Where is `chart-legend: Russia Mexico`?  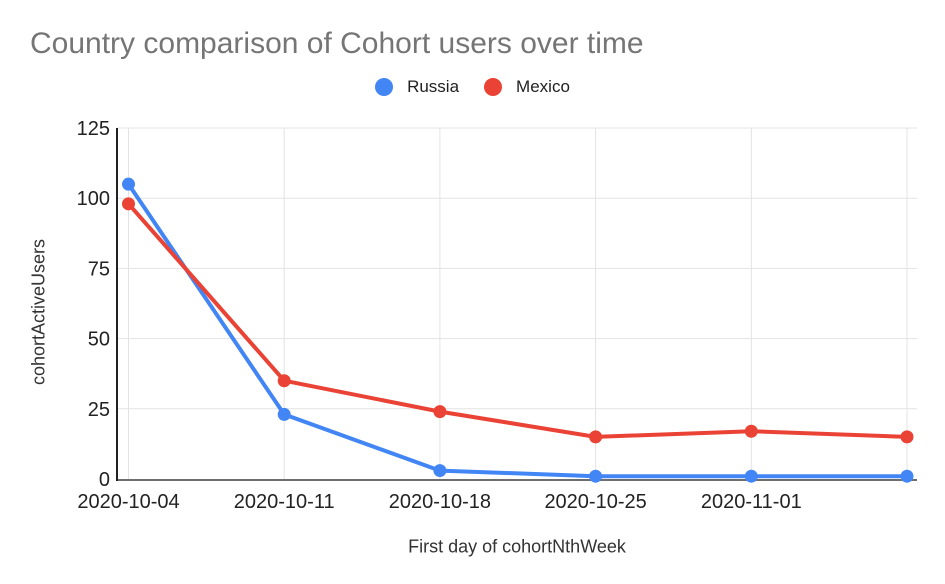
chart-legend: Russia Mexico is located at coordinates (472, 87).